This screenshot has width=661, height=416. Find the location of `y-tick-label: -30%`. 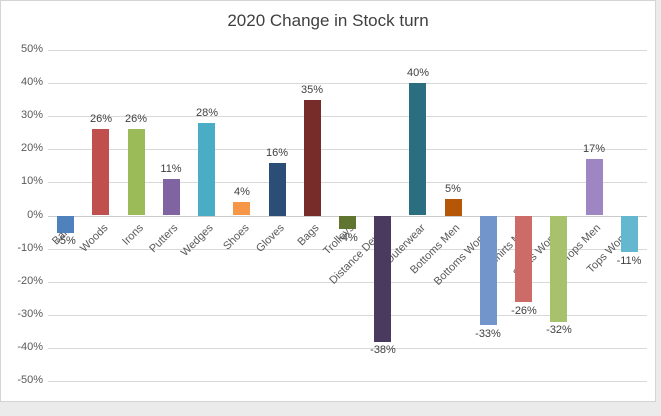

y-tick-label: -30% is located at coordinates (30, 314).